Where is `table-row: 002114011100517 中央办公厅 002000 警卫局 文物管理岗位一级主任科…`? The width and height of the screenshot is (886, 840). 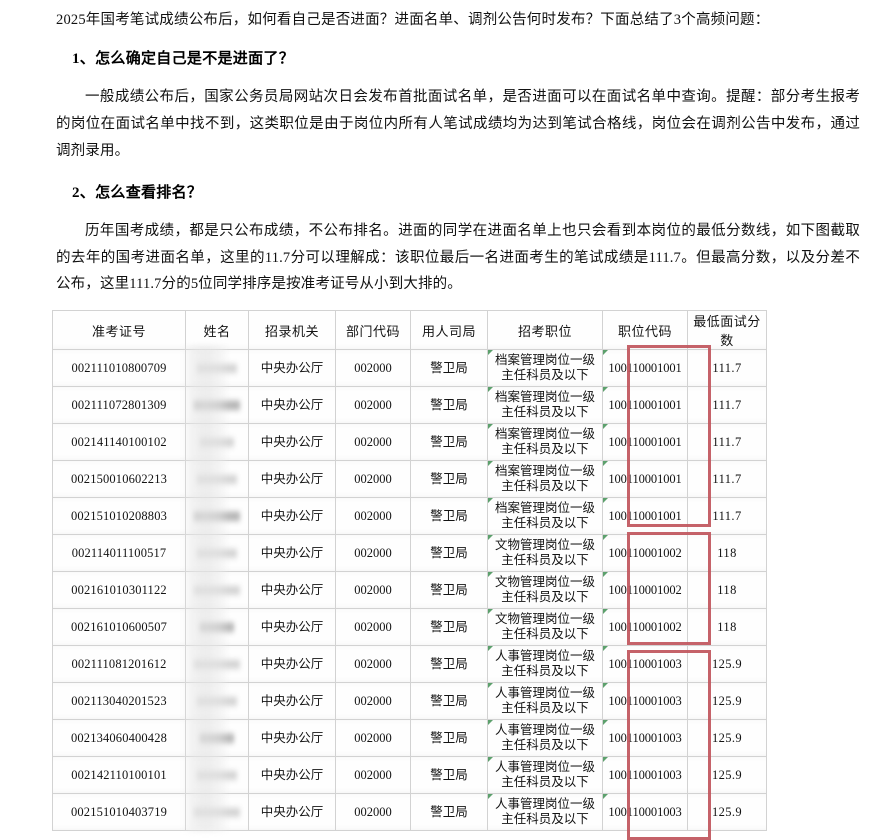
table-row: 002114011100517 中央办公厅 002000 警卫局 文物管理岗位一级主任科… is located at coordinates (409, 554).